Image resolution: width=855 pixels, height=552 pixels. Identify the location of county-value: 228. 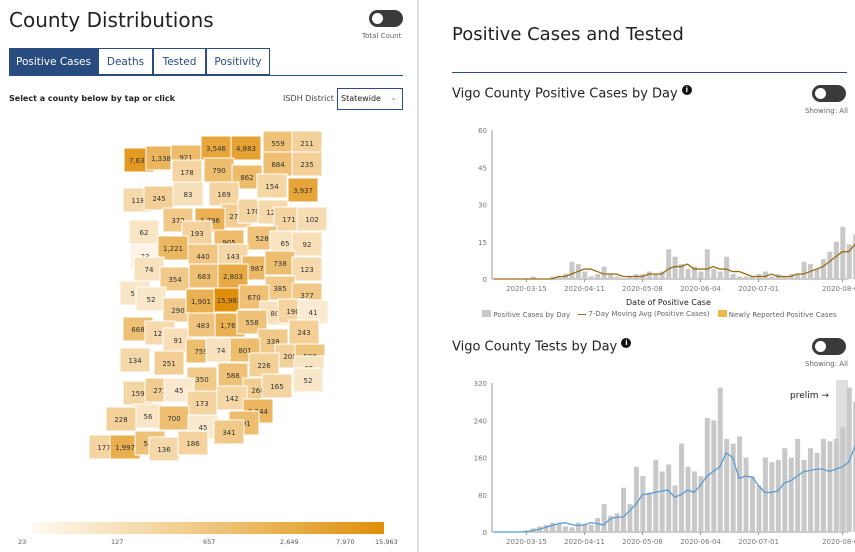
(120, 420).